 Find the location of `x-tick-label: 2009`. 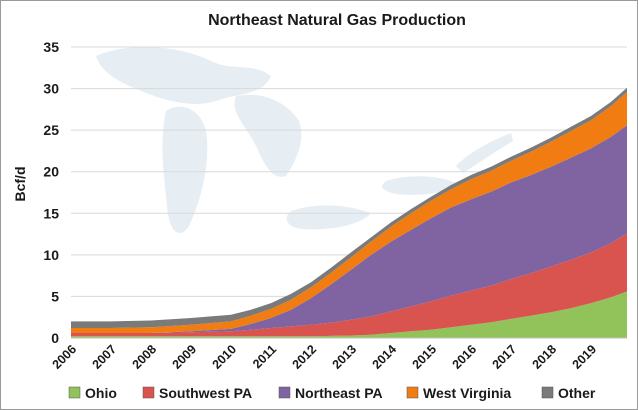

x-tick-label: 2009 is located at coordinates (185, 357).